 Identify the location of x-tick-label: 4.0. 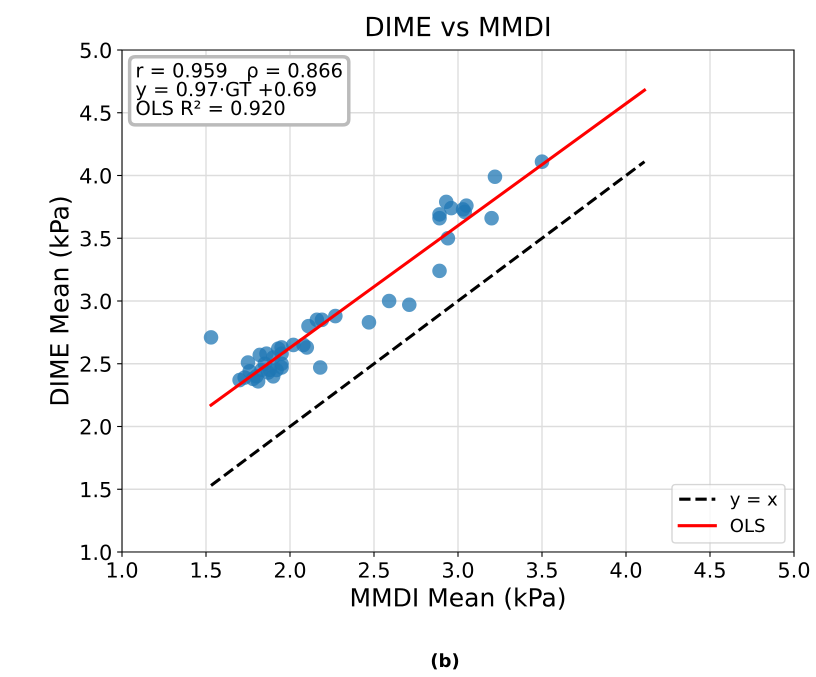
(626, 570).